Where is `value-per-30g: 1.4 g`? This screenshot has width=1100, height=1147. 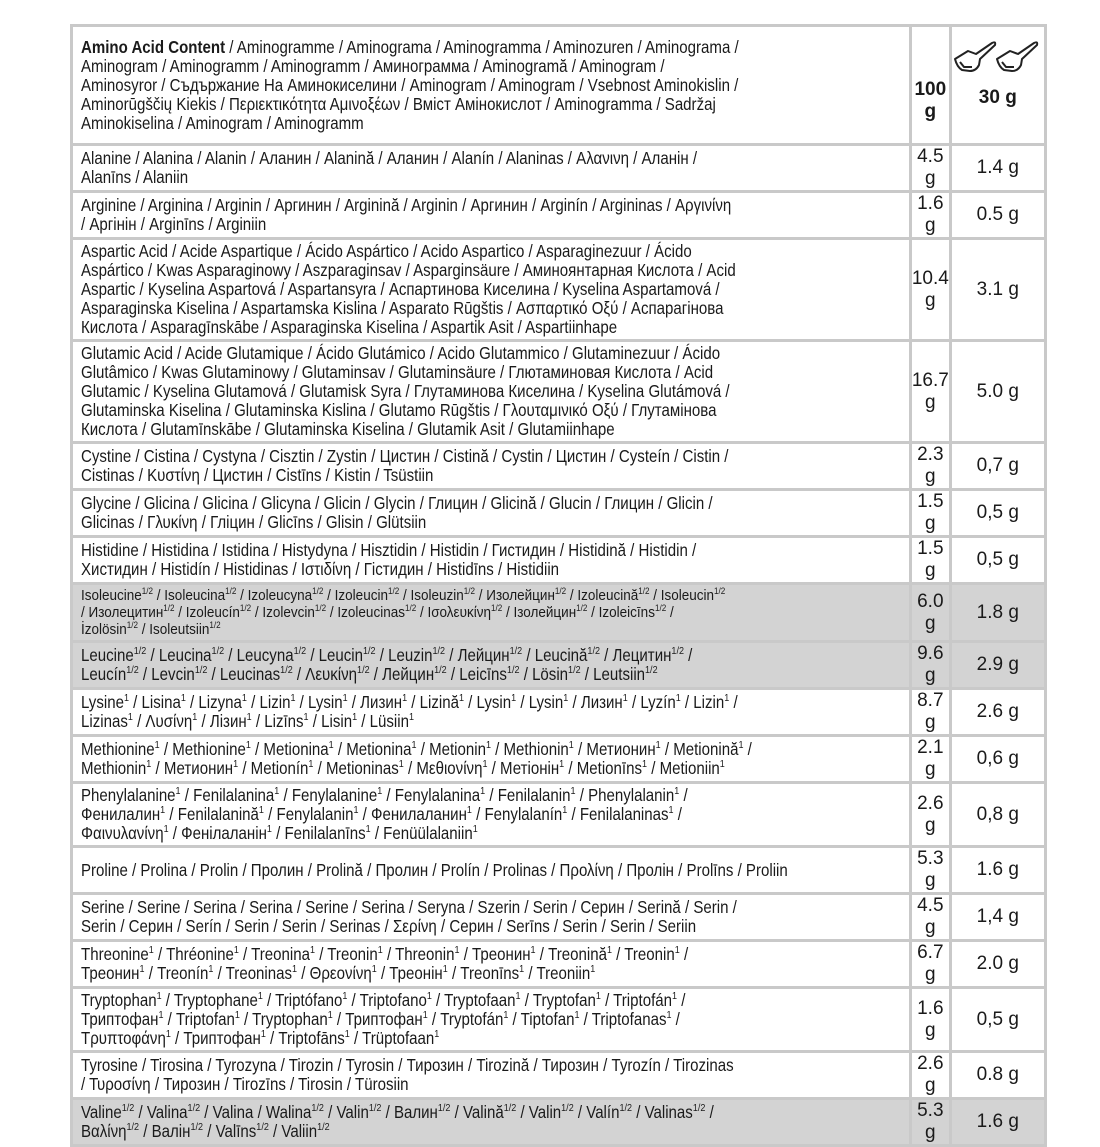 value-per-30g: 1.4 g is located at coordinates (997, 168).